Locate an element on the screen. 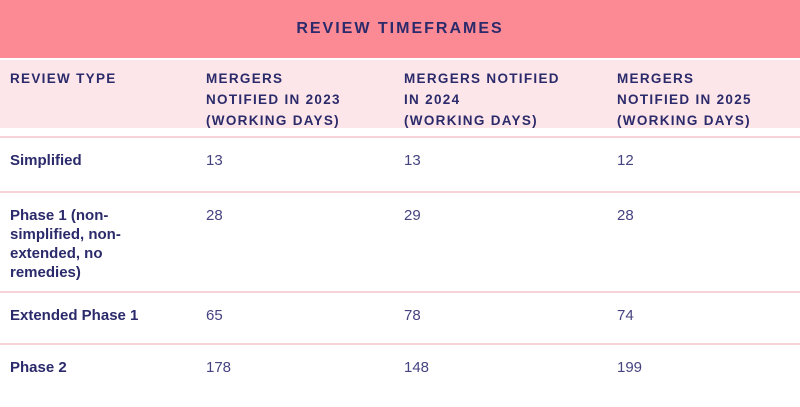 Image resolution: width=800 pixels, height=407 pixels. value-2024: 29 is located at coordinates (412, 215).